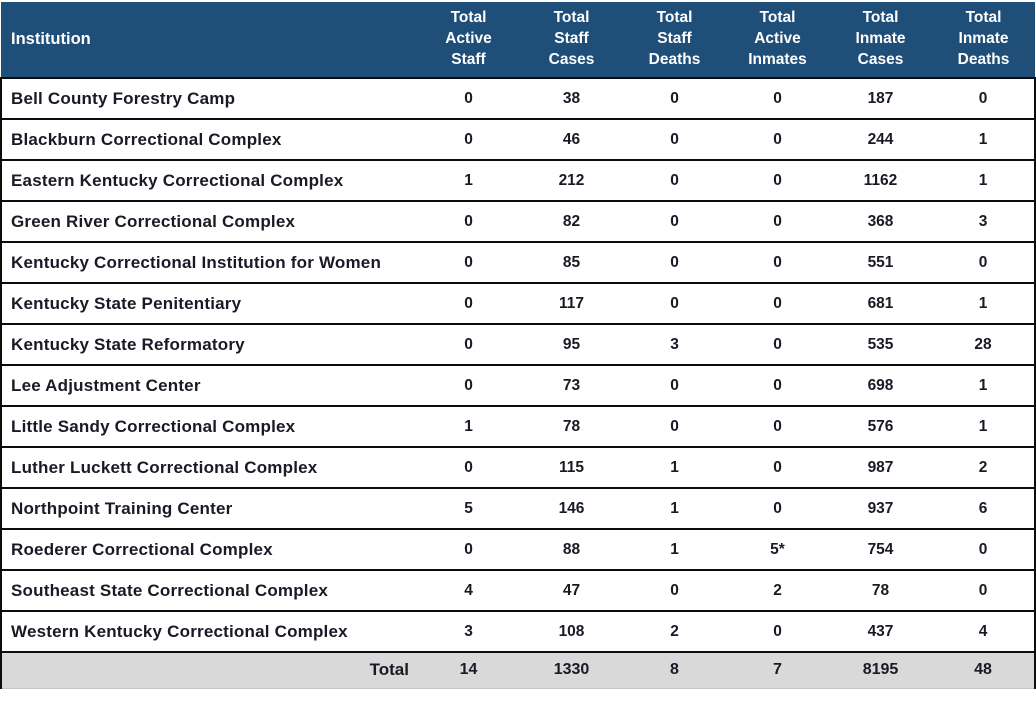 Image resolution: width=1036 pixels, height=722 pixels. Describe the element at coordinates (777, 591) in the screenshot. I see `active-inmates-cell: 2` at that location.